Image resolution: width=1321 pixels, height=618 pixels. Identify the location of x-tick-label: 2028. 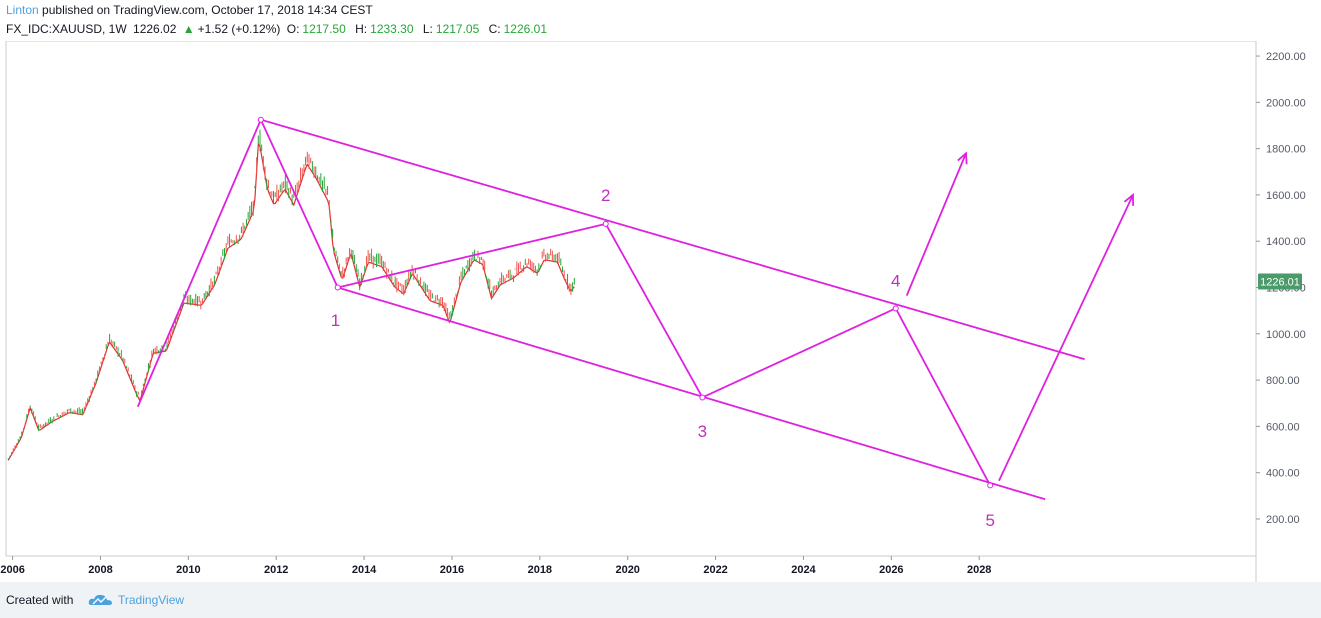
(979, 570).